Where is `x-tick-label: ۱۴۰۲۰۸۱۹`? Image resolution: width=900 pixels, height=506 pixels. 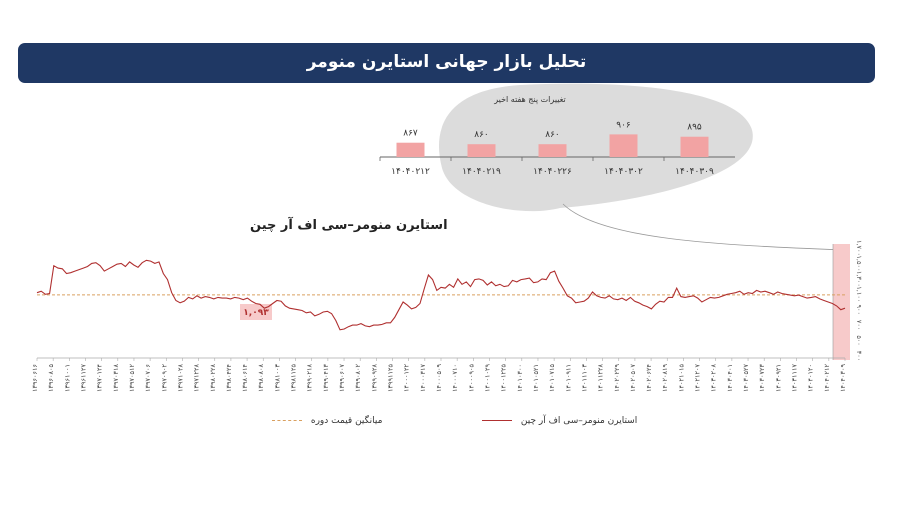
x-tick-label: ۱۴۰۲۰۸۱۹ is located at coordinates (665, 377).